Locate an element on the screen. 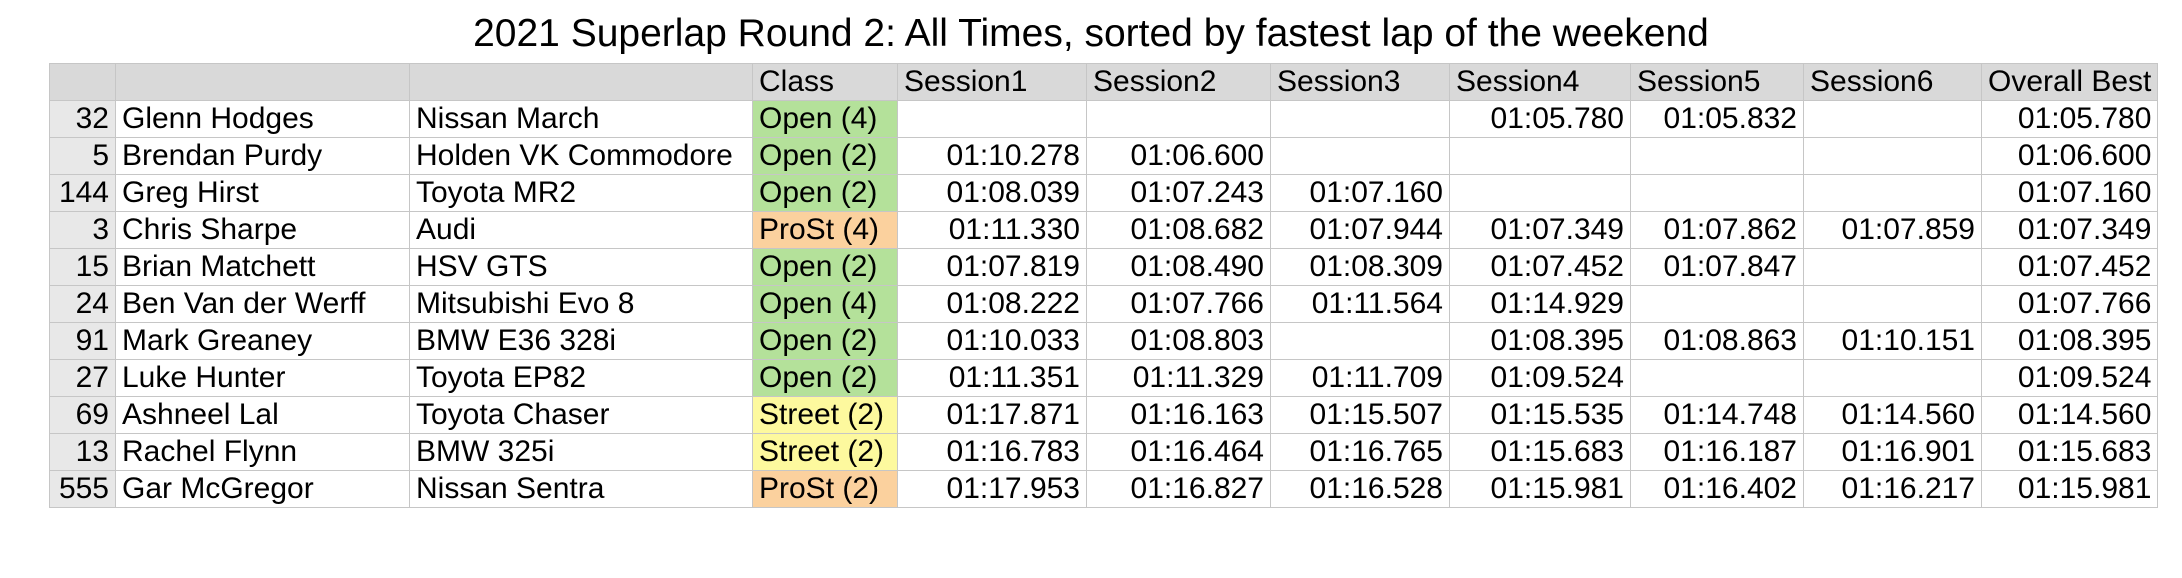  session-time: 01:07.819 is located at coordinates (992, 267).